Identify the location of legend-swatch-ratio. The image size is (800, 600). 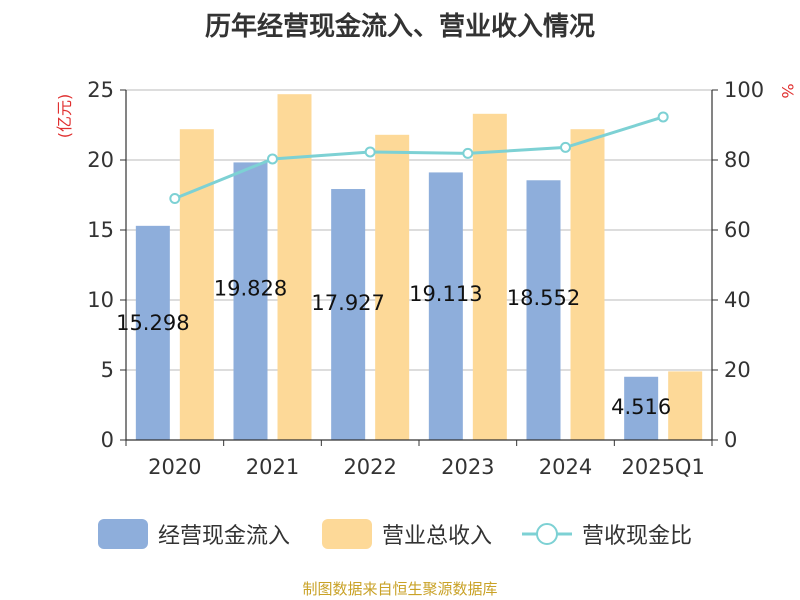
(547, 534).